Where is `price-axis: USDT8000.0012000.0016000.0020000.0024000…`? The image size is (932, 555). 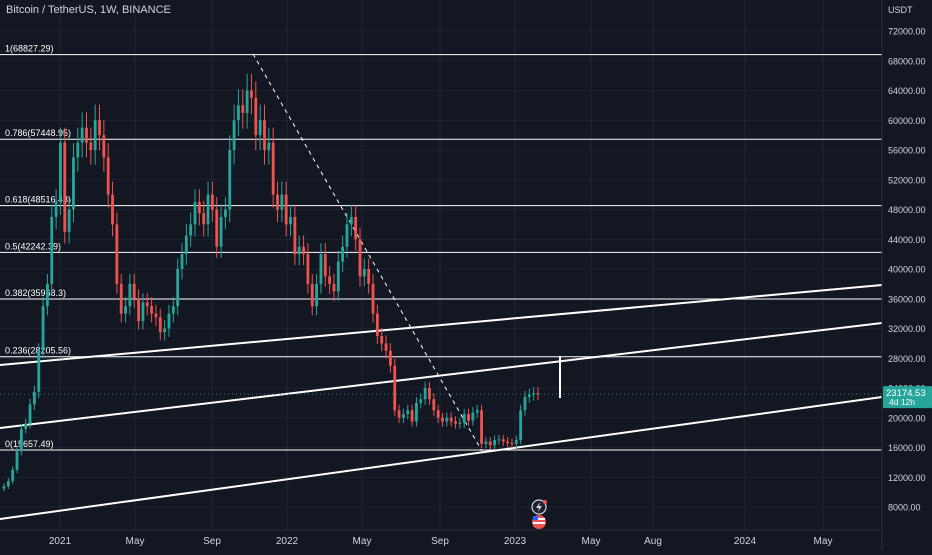
price-axis: USDT8000.0012000.0016000.0020000.0024000… is located at coordinates (906, 275).